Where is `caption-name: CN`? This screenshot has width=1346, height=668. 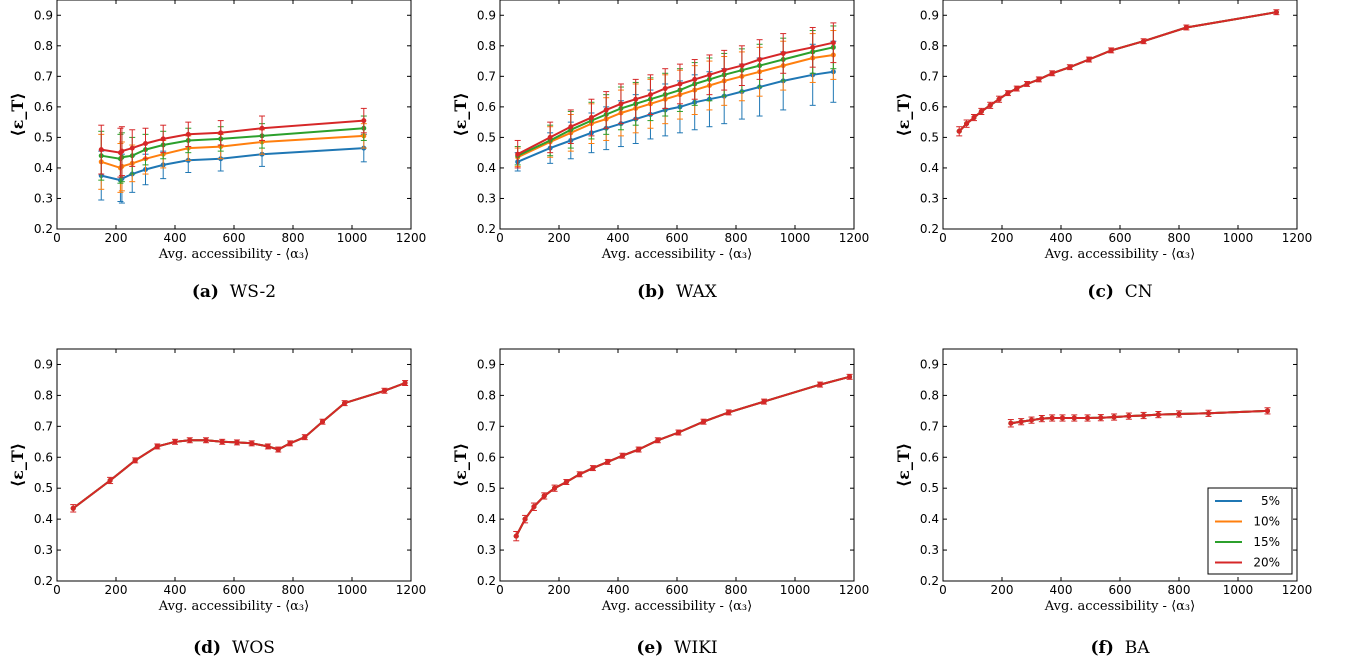
caption-name: CN is located at coordinates (1139, 292).